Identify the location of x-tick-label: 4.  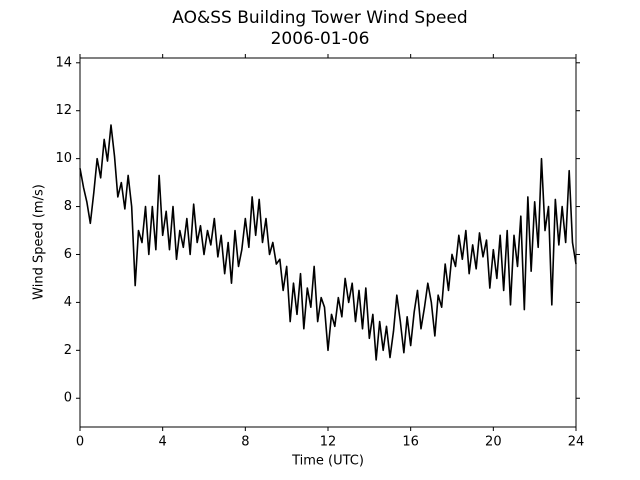
(163, 442).